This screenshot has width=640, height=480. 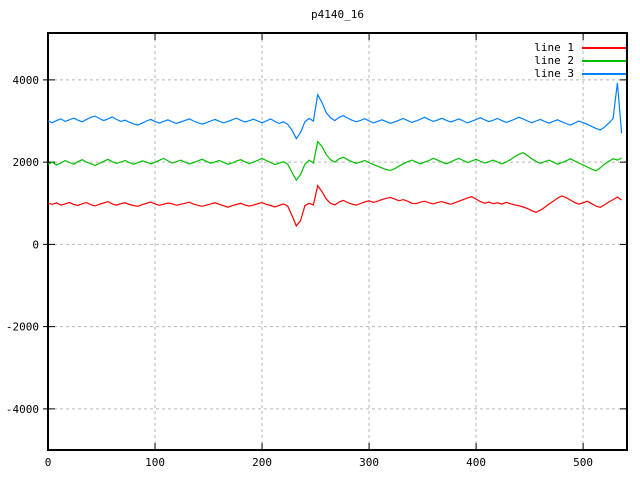 I want to click on legend-entry: line 3, so click(x=580, y=73).